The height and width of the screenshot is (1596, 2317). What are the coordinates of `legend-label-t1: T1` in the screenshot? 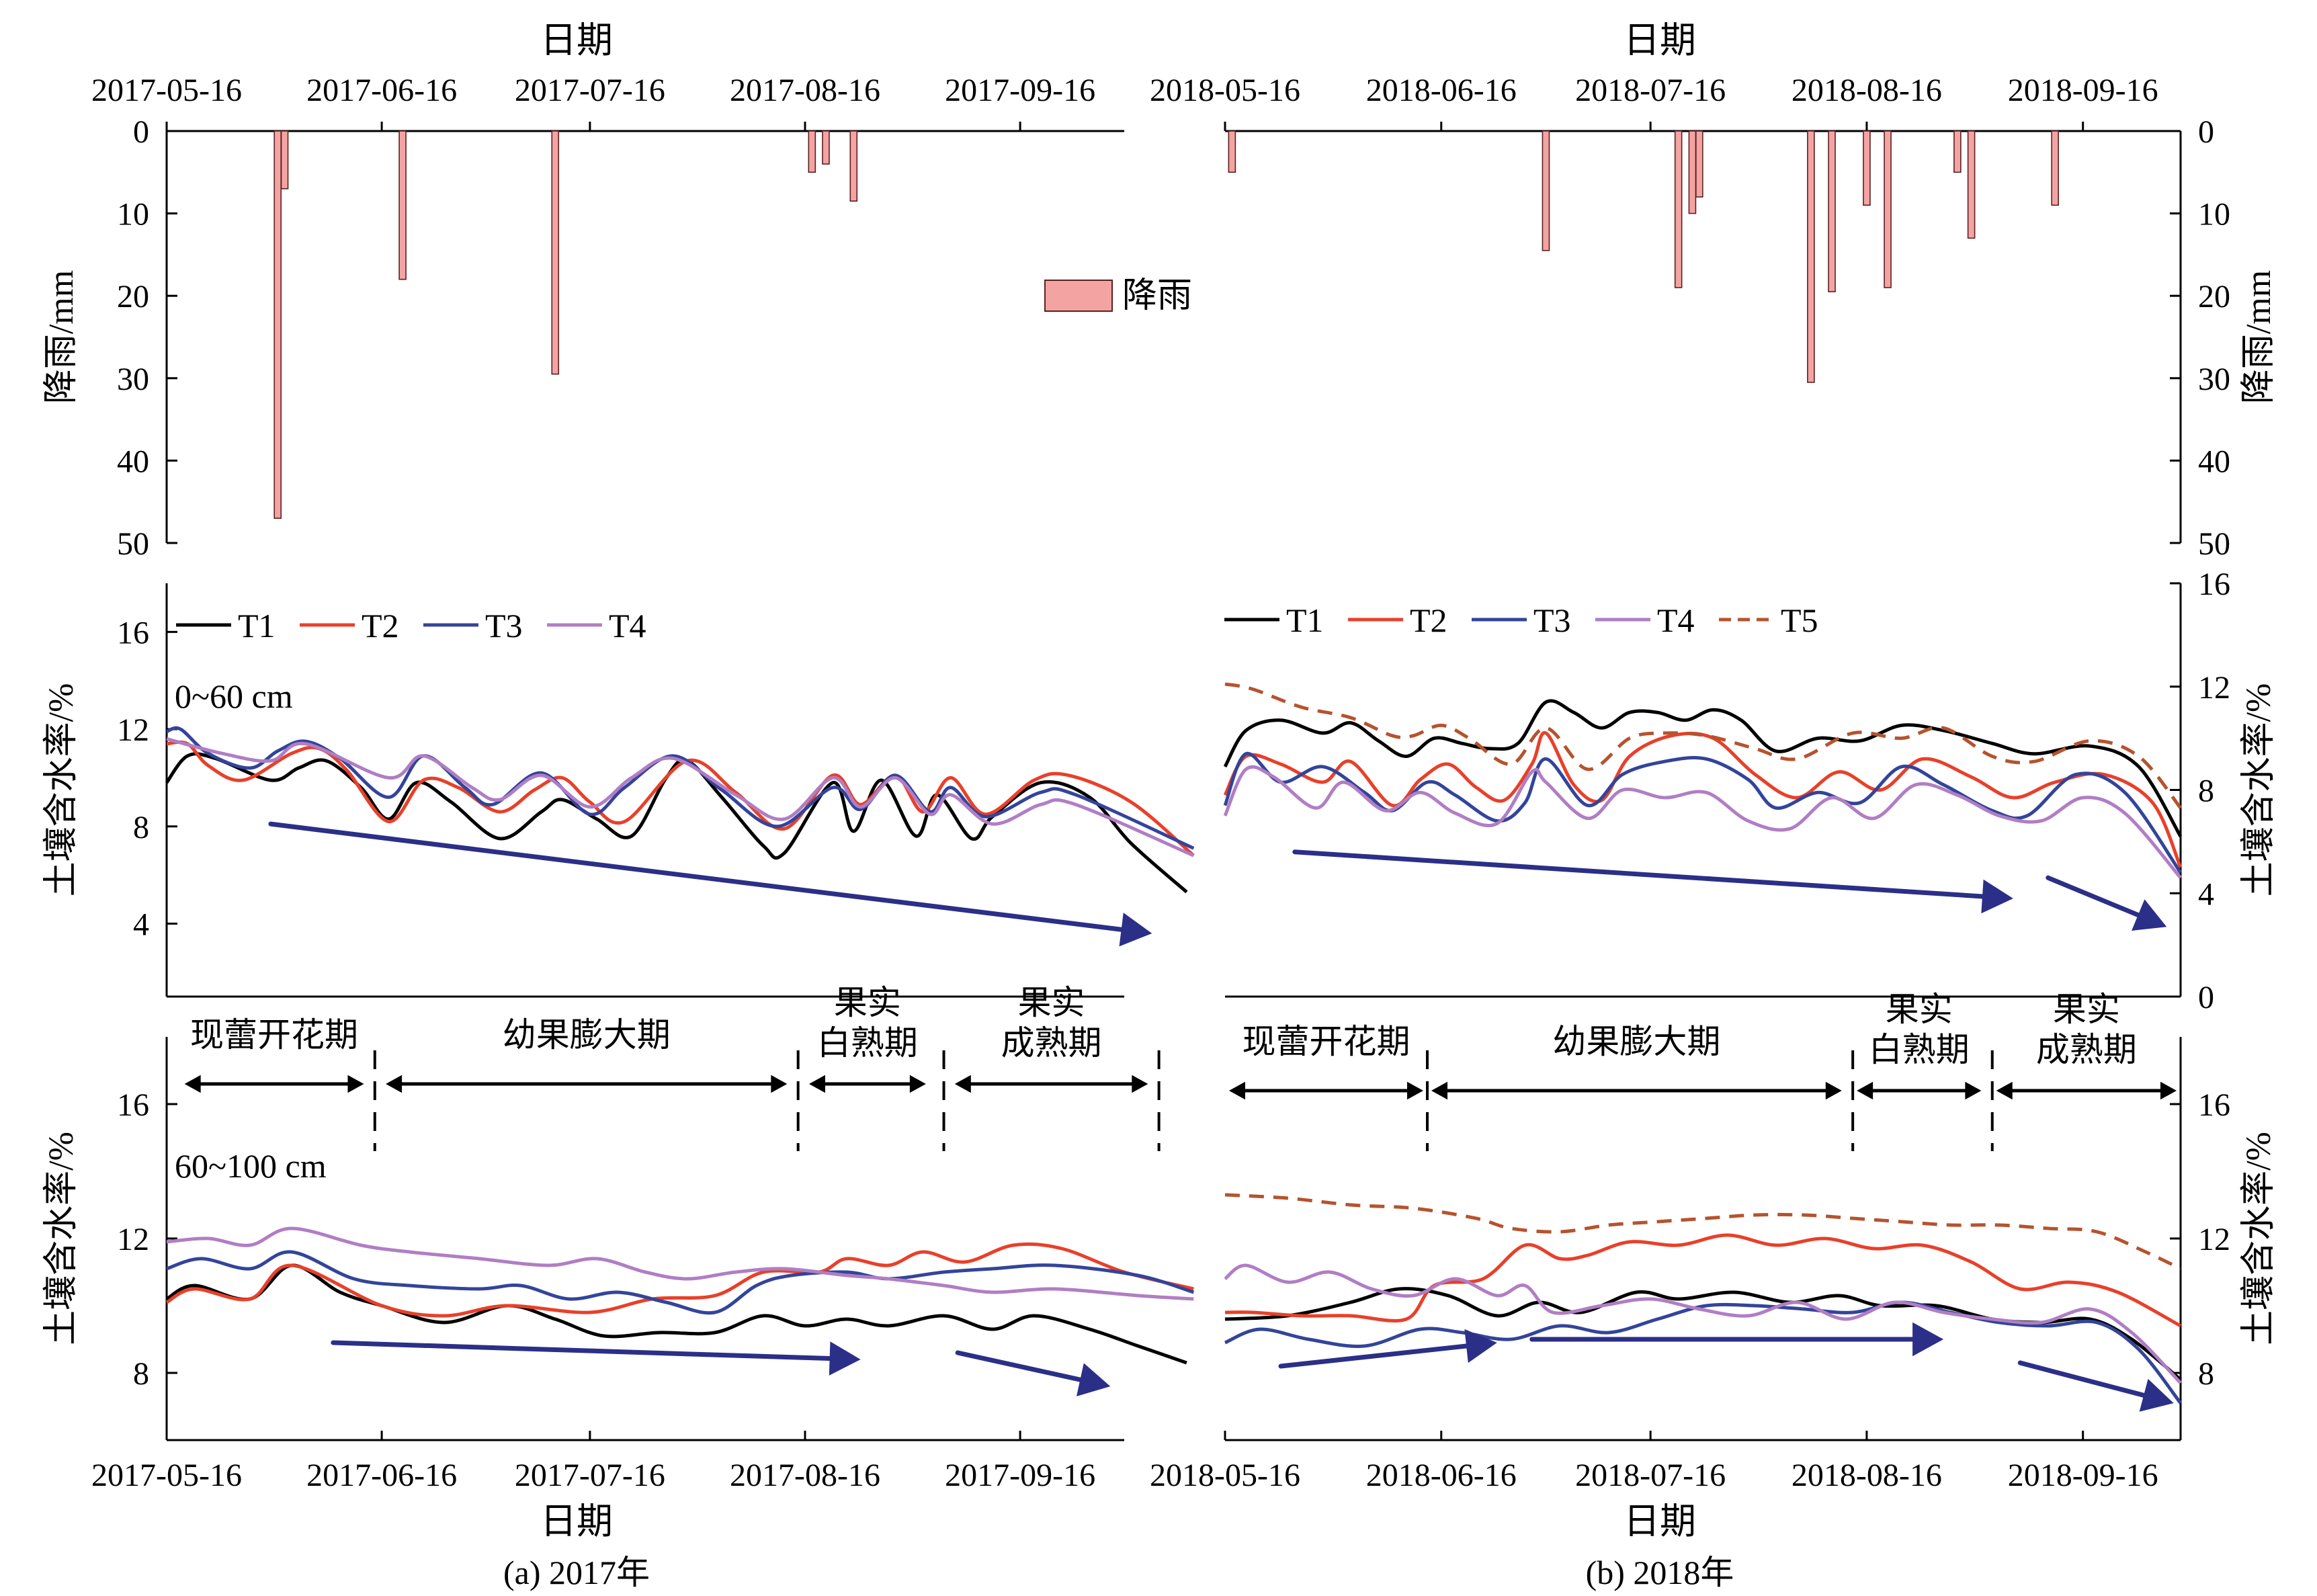 It's located at (1305, 620).